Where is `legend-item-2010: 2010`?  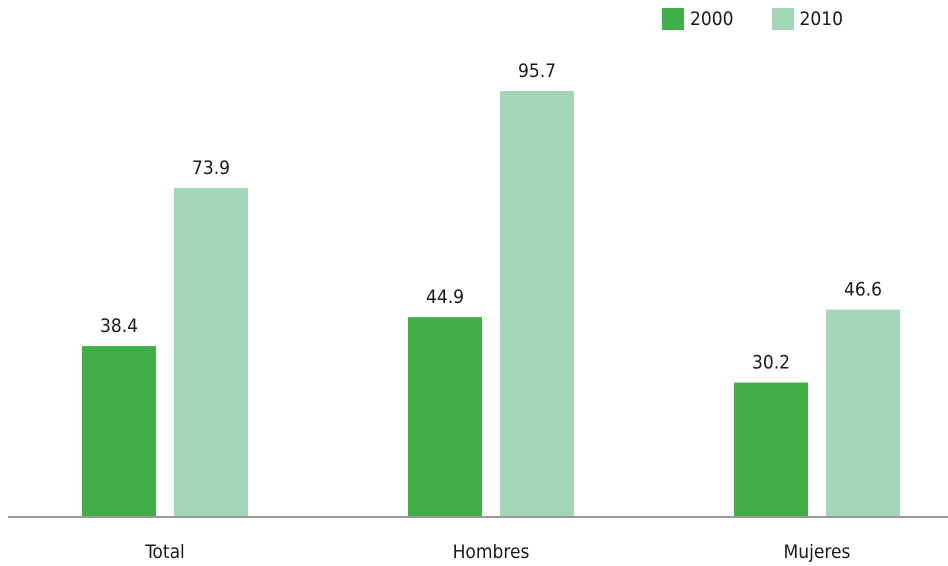
legend-item-2010: 2010 is located at coordinates (807, 19).